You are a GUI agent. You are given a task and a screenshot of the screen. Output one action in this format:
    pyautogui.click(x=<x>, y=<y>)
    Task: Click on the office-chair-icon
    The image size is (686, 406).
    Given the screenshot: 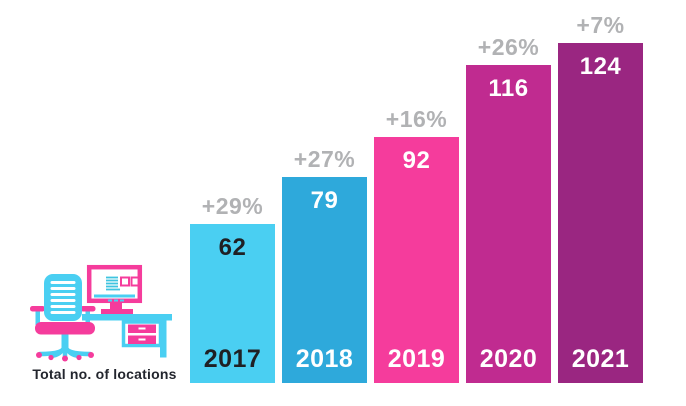 What is the action you would take?
    pyautogui.click(x=63, y=318)
    